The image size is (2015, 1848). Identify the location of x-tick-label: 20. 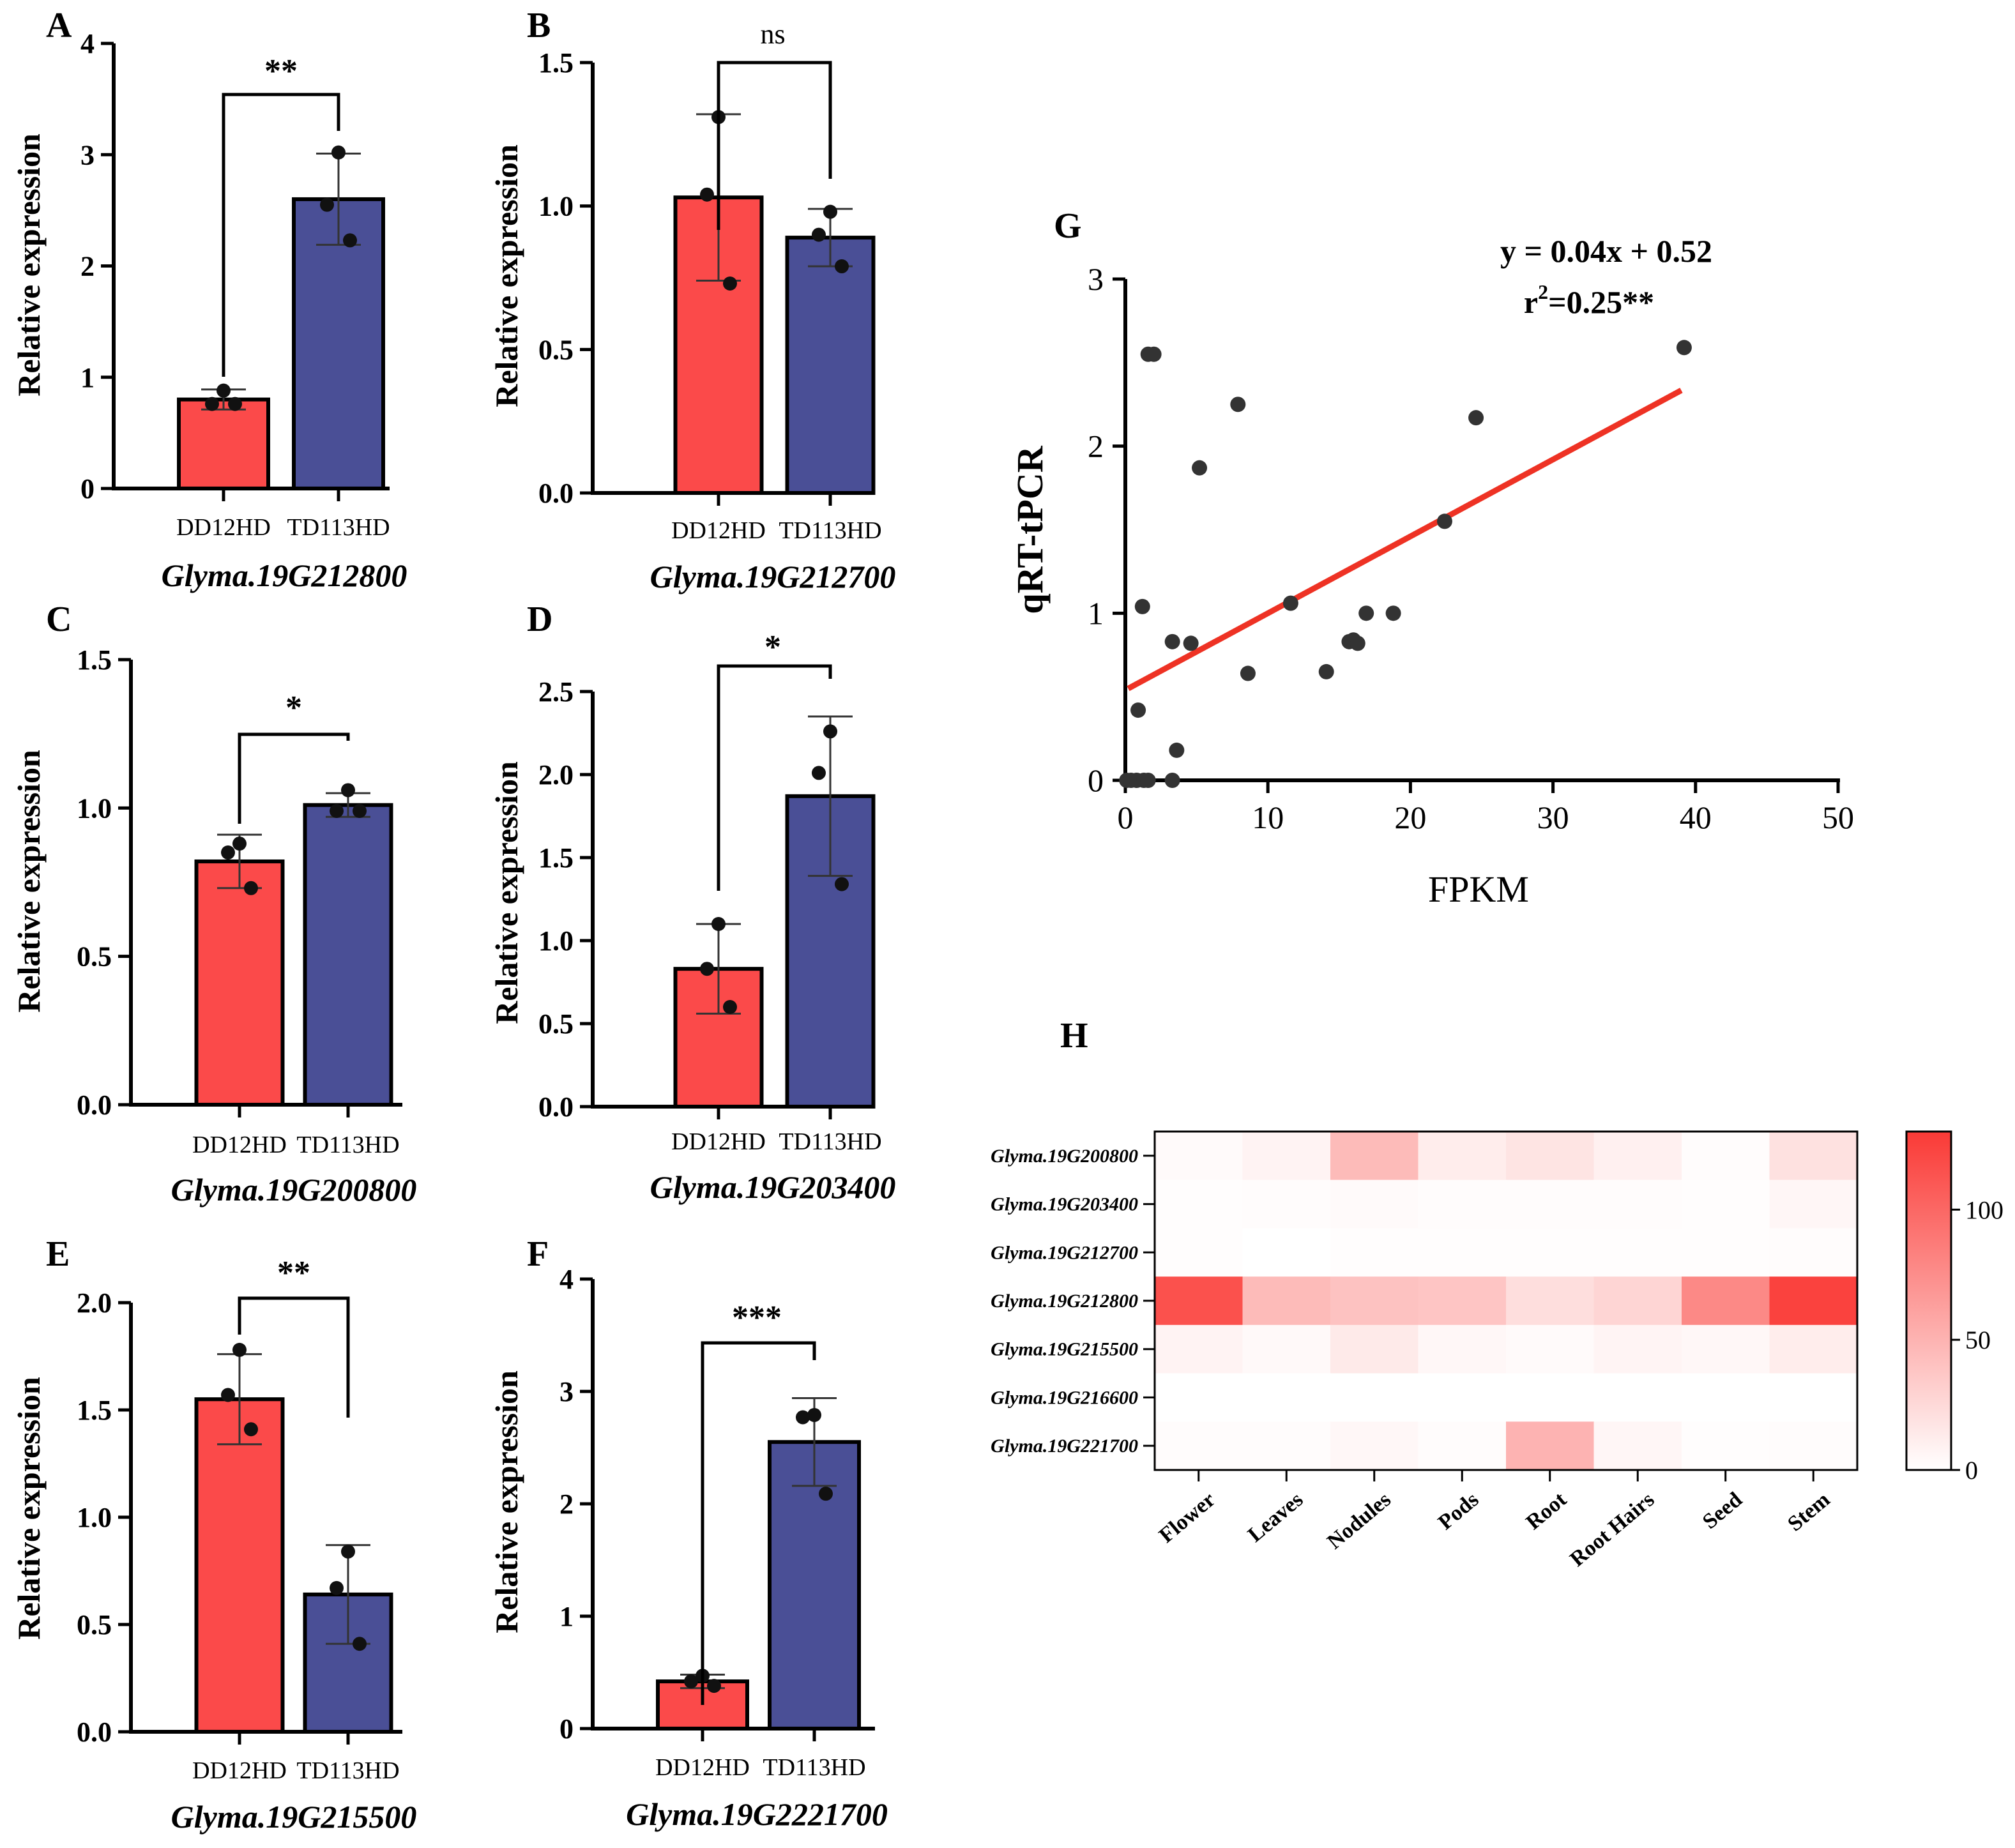
(1410, 817).